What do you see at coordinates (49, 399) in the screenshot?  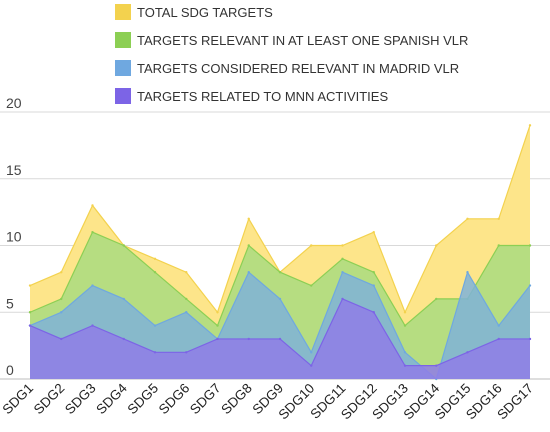 I see `x-tick-label: SDG2` at bounding box center [49, 399].